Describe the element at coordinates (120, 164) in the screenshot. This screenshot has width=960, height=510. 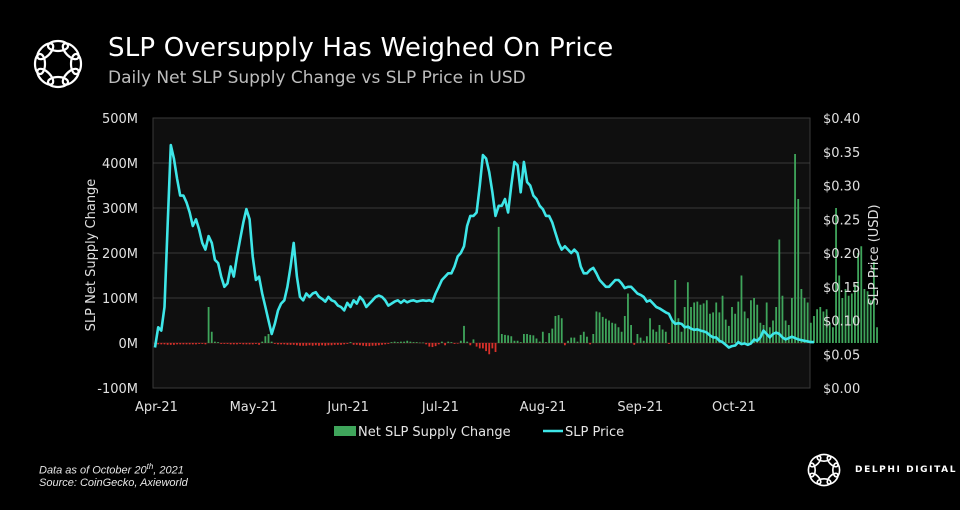
I see `left-tick-label: 400M` at that location.